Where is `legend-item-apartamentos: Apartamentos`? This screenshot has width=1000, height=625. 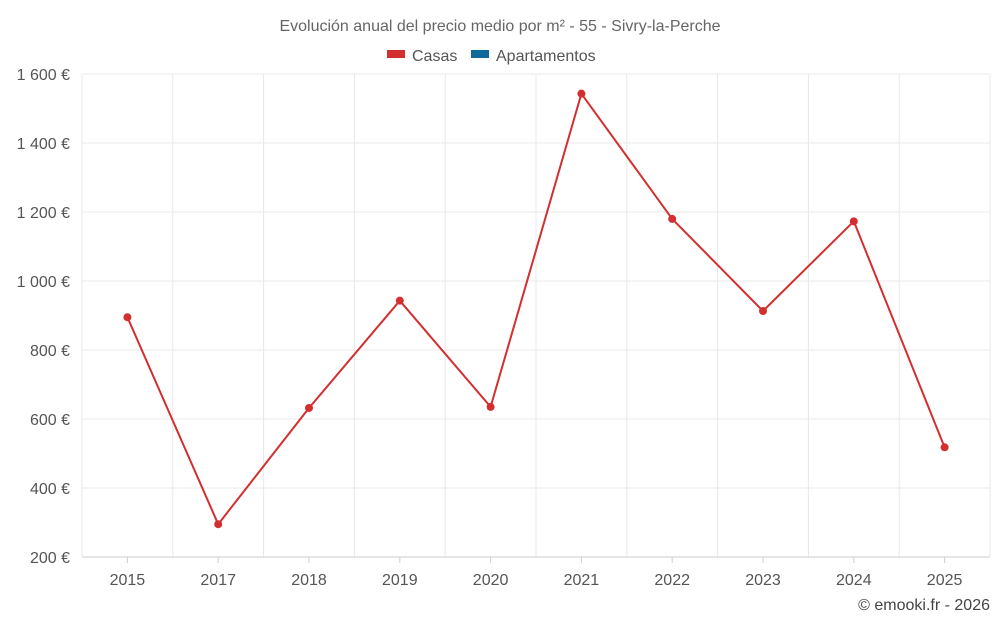 legend-item-apartamentos: Apartamentos is located at coordinates (533, 56).